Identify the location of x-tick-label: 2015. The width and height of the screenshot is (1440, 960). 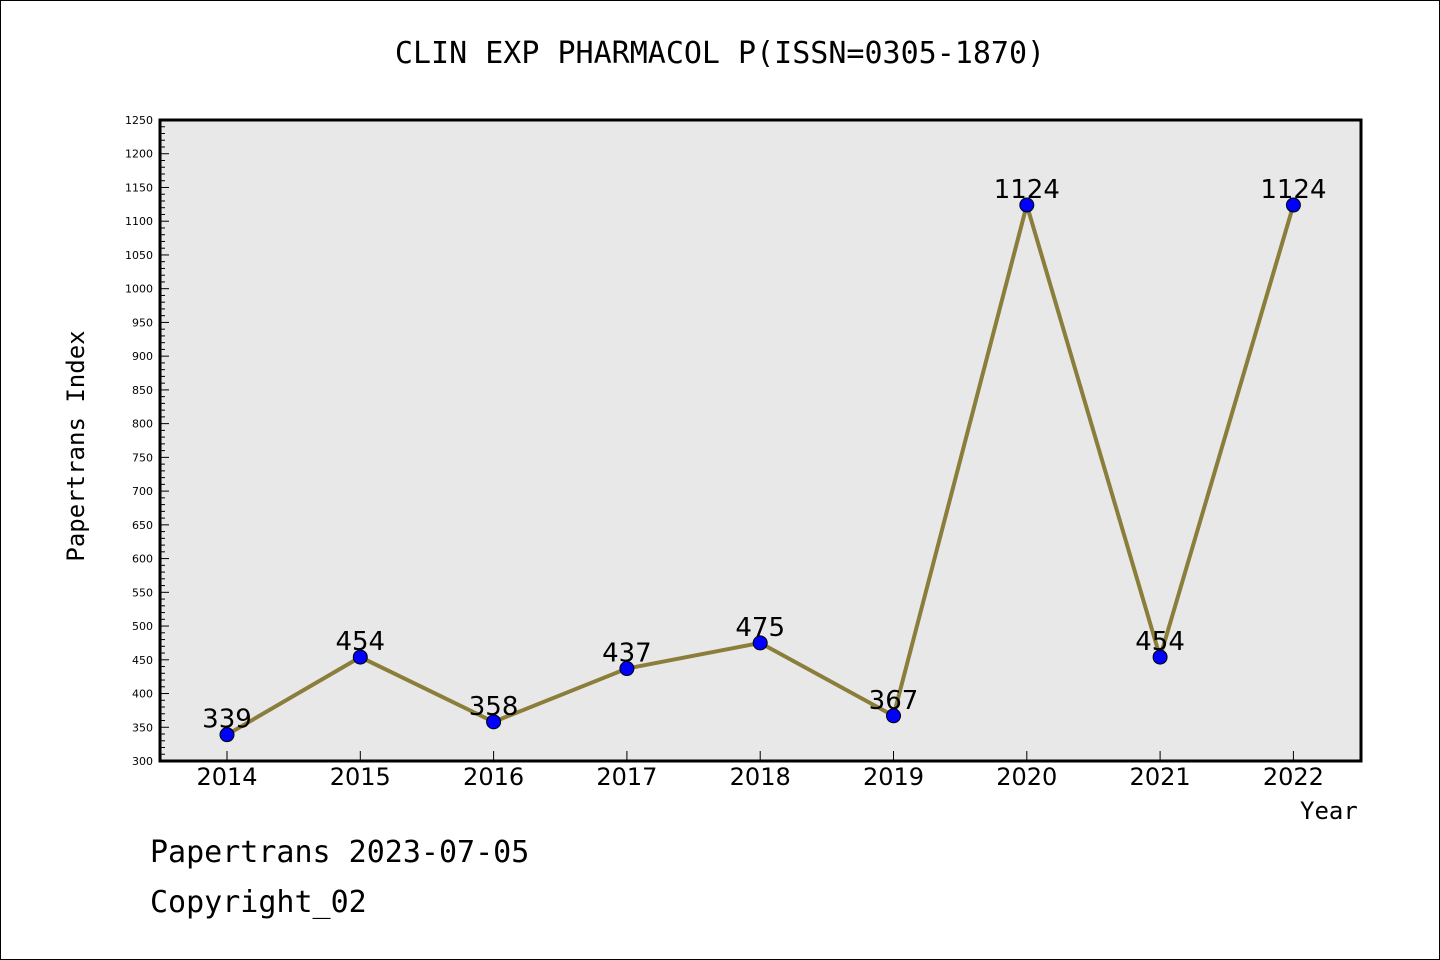
(360, 777).